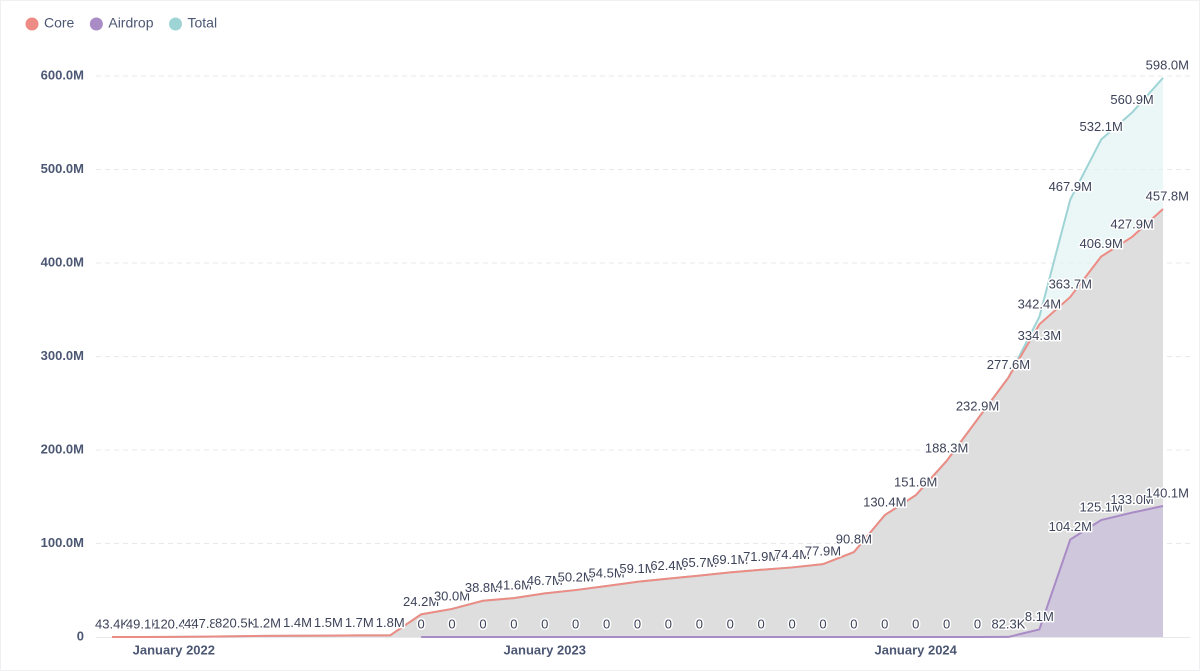 The height and width of the screenshot is (671, 1200). I want to click on line, so click(792, 571).